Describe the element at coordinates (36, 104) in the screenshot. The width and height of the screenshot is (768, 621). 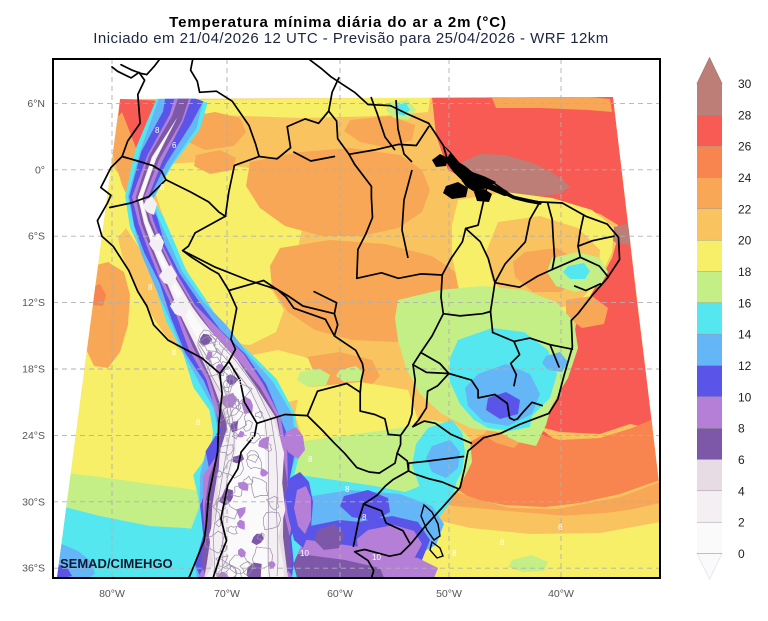
I see `svg-text: 6°N` at that location.